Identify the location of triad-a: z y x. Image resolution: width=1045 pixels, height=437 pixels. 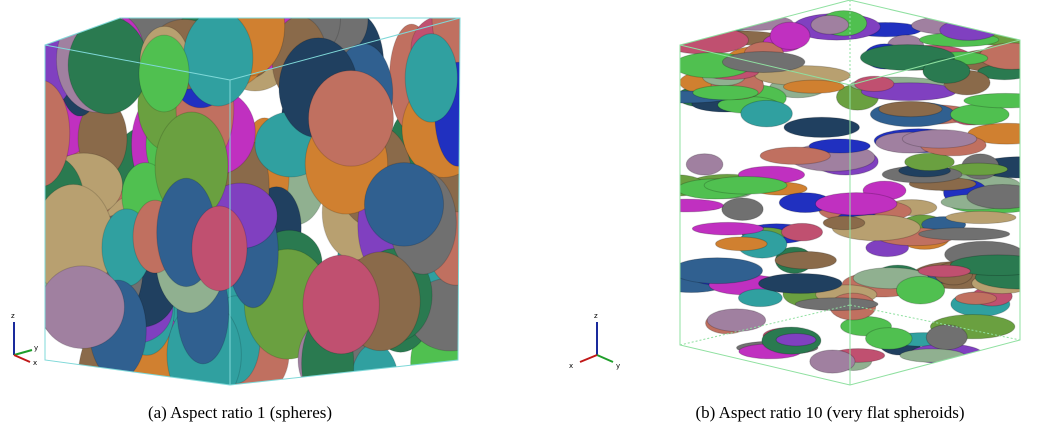
(24, 339).